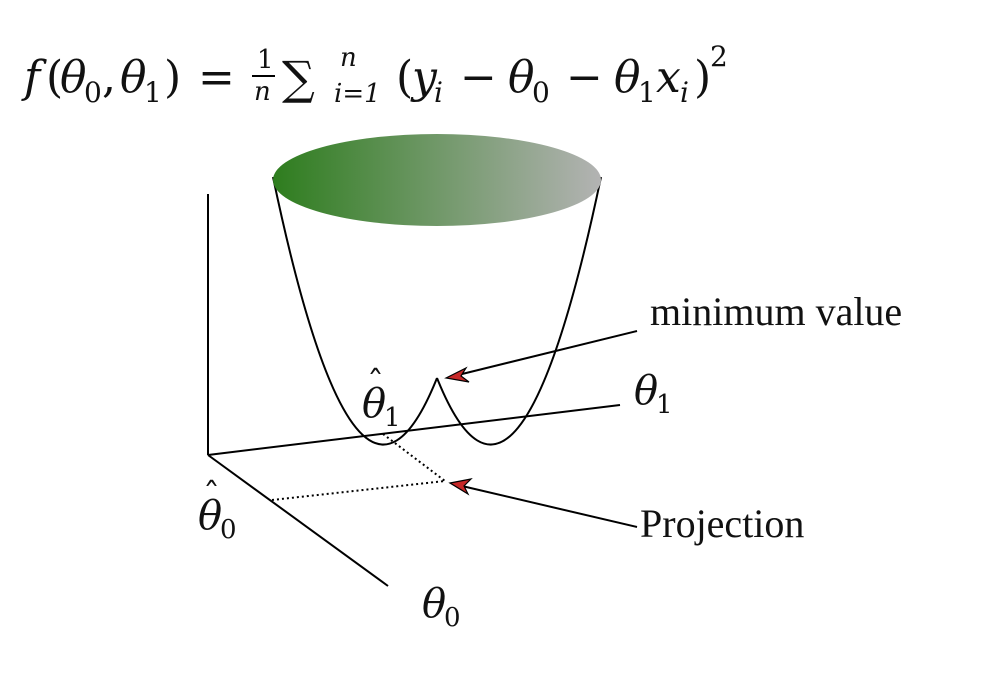  Describe the element at coordinates (93, 92) in the screenshot. I see `formula-theta0-subscript: 0` at that location.